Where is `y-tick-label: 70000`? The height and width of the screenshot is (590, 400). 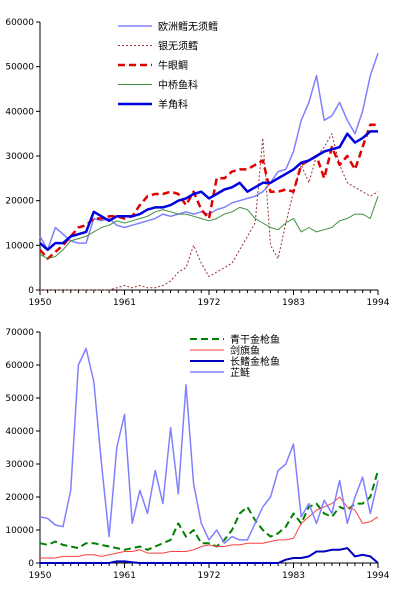
y-tick-label: 70000 is located at coordinates (19, 333).